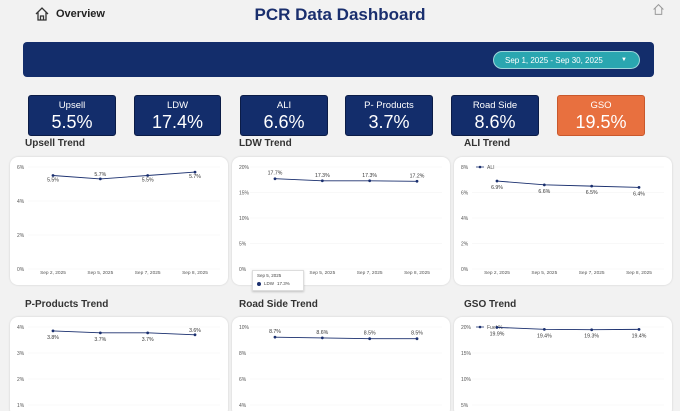  I want to click on legend-marker, so click(480, 167).